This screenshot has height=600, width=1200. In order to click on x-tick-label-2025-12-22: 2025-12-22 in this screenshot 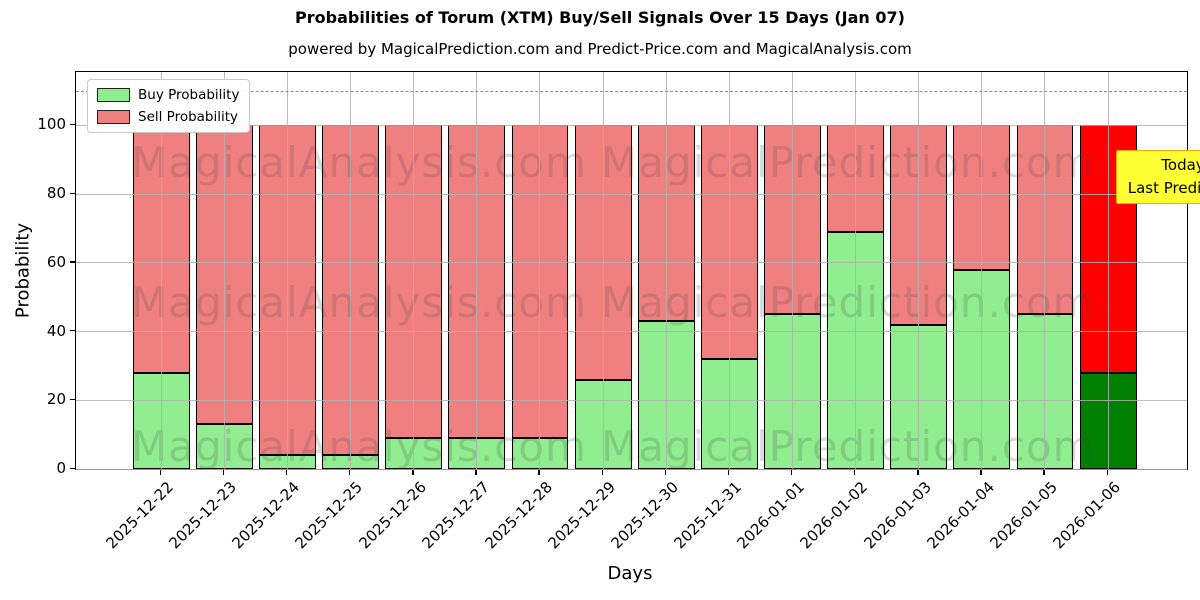, I will do `click(139, 515)`.